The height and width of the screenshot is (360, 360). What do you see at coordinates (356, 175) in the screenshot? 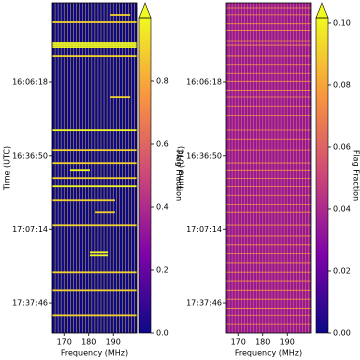
I see `colorbar-label: Flag Fraction` at bounding box center [356, 175].